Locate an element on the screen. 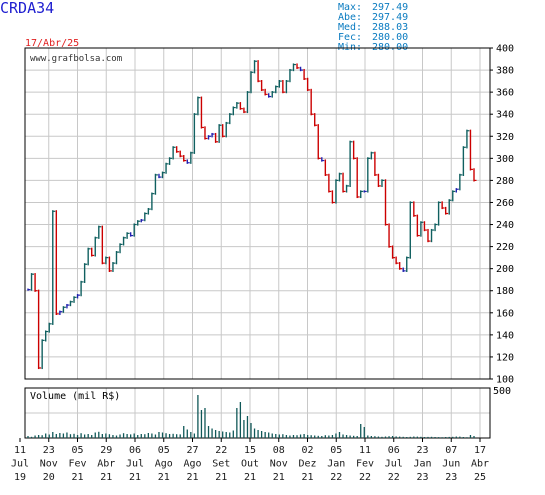 This screenshot has height=495, width=545. stat-value-avg: 288.03 is located at coordinates (390, 27).